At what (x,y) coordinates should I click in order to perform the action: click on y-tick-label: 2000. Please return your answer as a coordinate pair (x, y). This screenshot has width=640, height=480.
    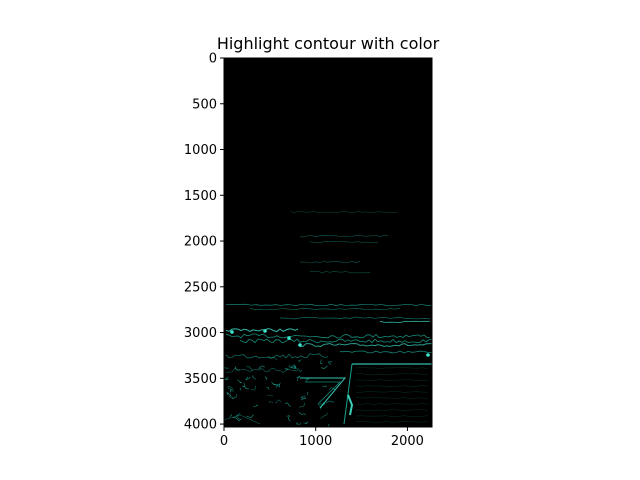
    Looking at the image, I should click on (200, 242).